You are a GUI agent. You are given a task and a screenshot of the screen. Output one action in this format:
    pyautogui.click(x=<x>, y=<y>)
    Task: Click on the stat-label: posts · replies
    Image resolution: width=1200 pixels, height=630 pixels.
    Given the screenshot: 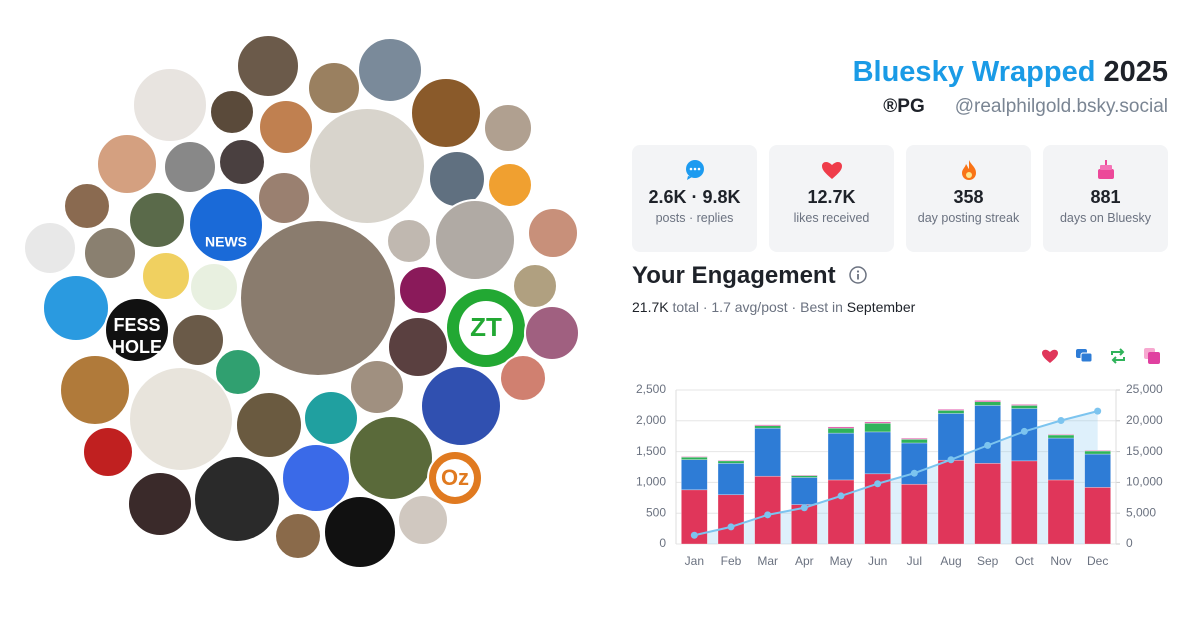 What is the action you would take?
    pyautogui.click(x=694, y=218)
    